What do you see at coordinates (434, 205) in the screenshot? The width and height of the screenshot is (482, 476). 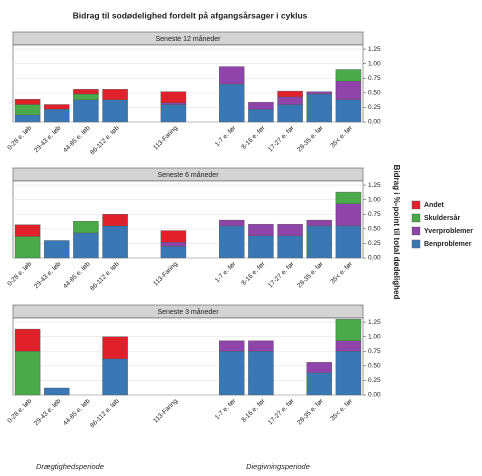 I see `legend-label: Andet` at bounding box center [434, 205].